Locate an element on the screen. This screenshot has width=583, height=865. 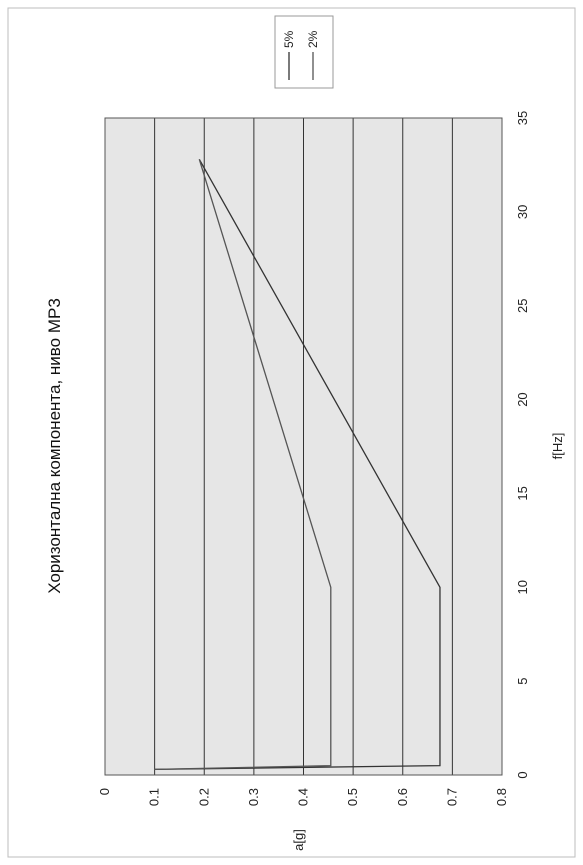
legend: 5% 2% is located at coordinates (304, 52).